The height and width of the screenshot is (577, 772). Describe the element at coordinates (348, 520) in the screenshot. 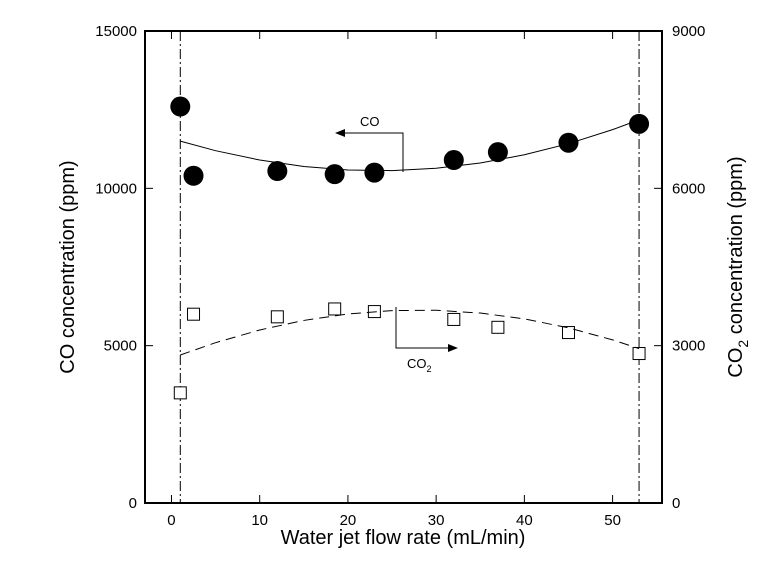

I see `x-tick-label: 20` at that location.